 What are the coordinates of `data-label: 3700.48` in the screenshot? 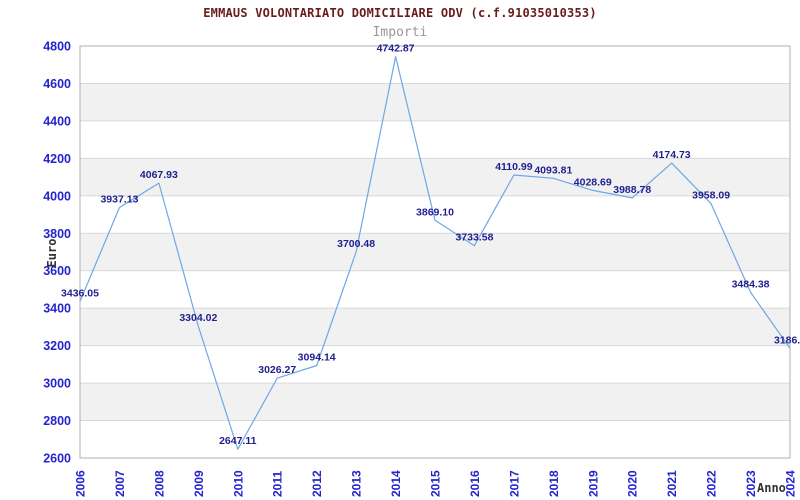 It's located at (356, 244).